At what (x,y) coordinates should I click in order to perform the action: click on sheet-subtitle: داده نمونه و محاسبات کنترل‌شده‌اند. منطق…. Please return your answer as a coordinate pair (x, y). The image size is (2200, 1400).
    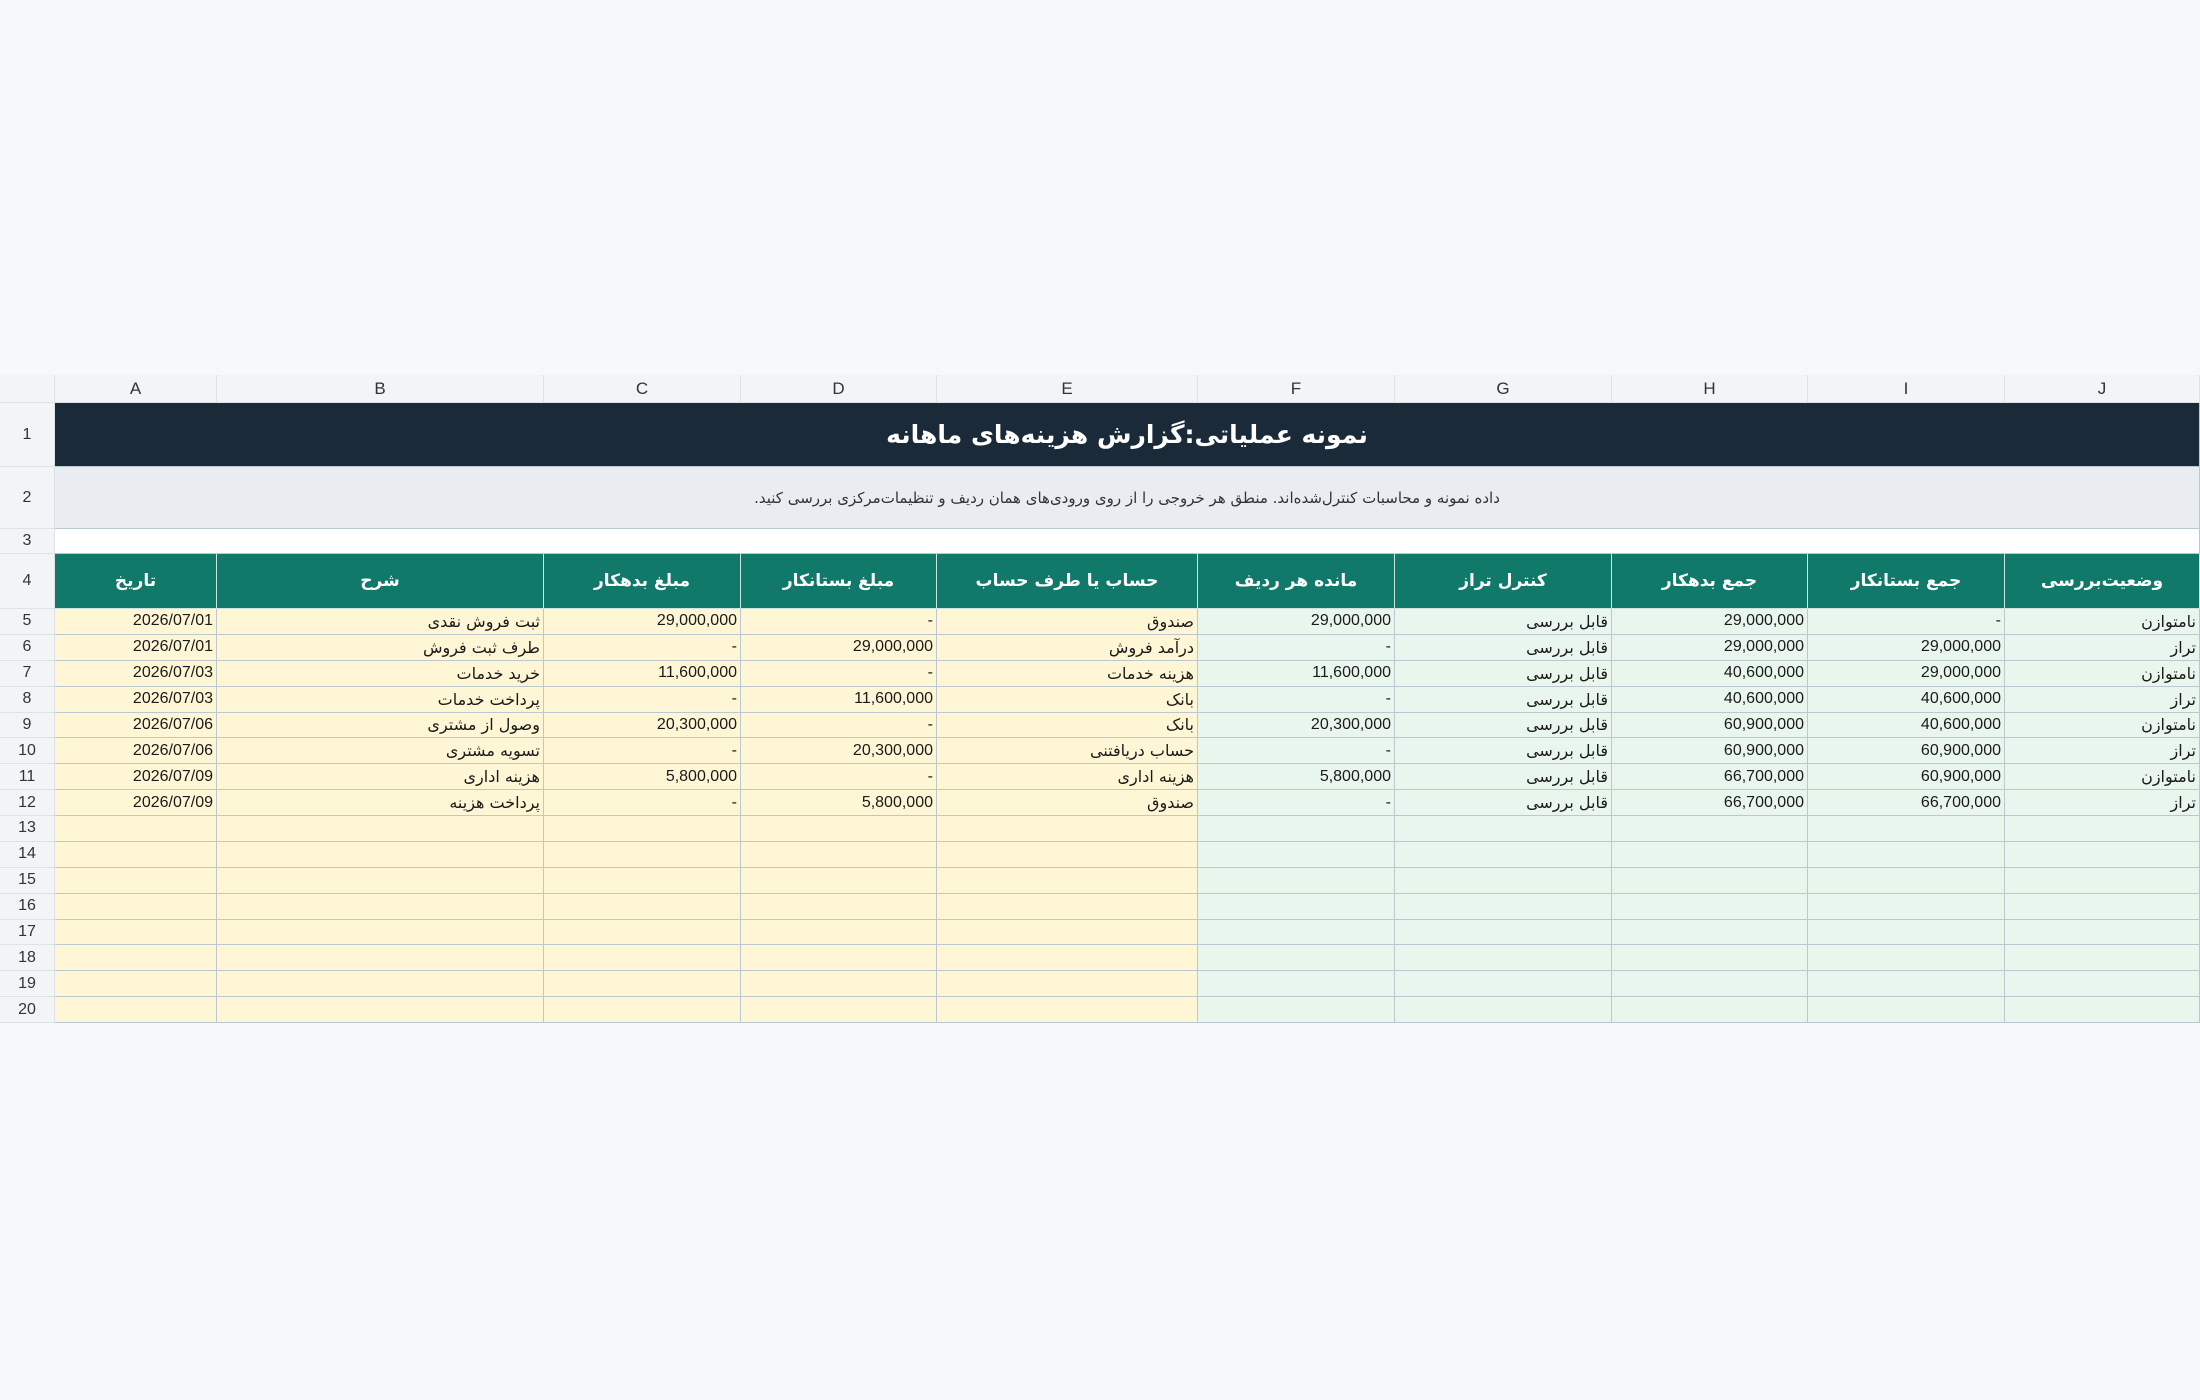
    Looking at the image, I should click on (1127, 498).